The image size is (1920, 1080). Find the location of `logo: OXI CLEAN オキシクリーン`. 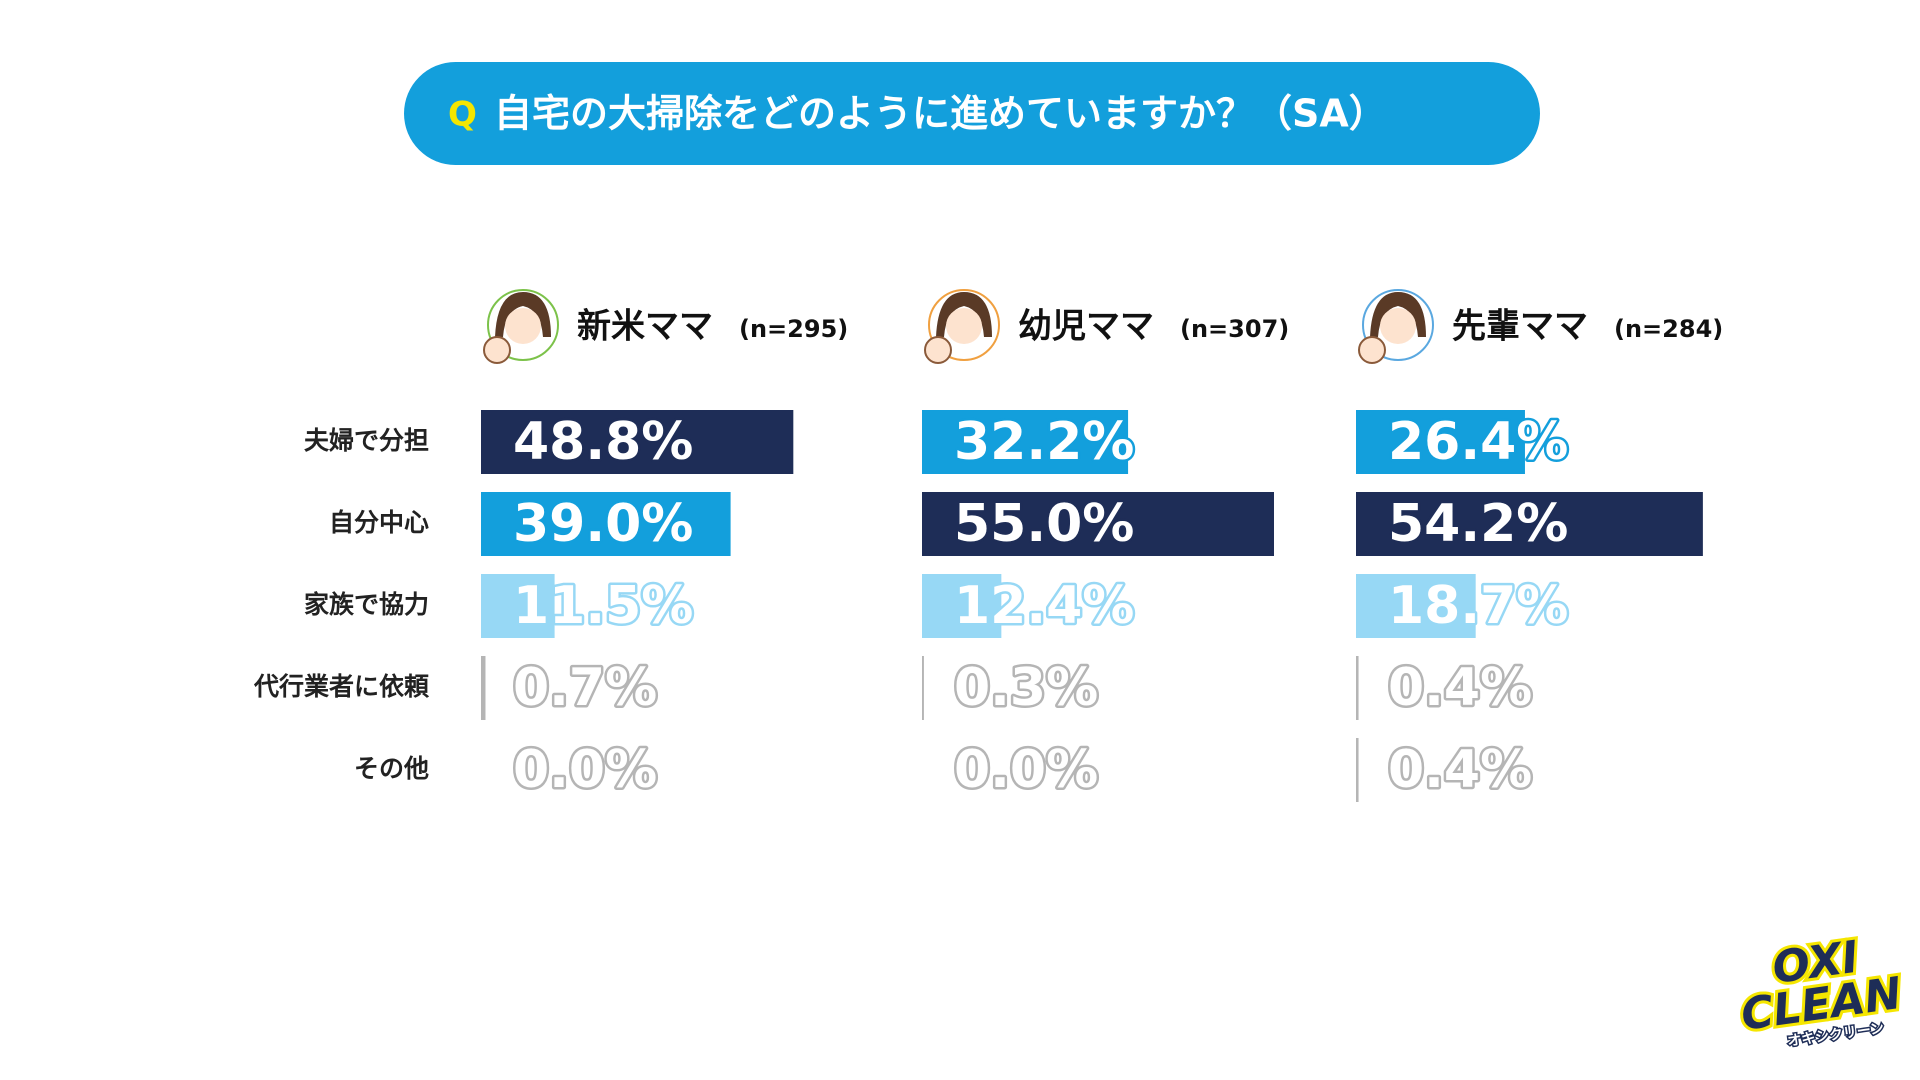

logo: OXI CLEAN オキシクリーン is located at coordinates (1821, 990).